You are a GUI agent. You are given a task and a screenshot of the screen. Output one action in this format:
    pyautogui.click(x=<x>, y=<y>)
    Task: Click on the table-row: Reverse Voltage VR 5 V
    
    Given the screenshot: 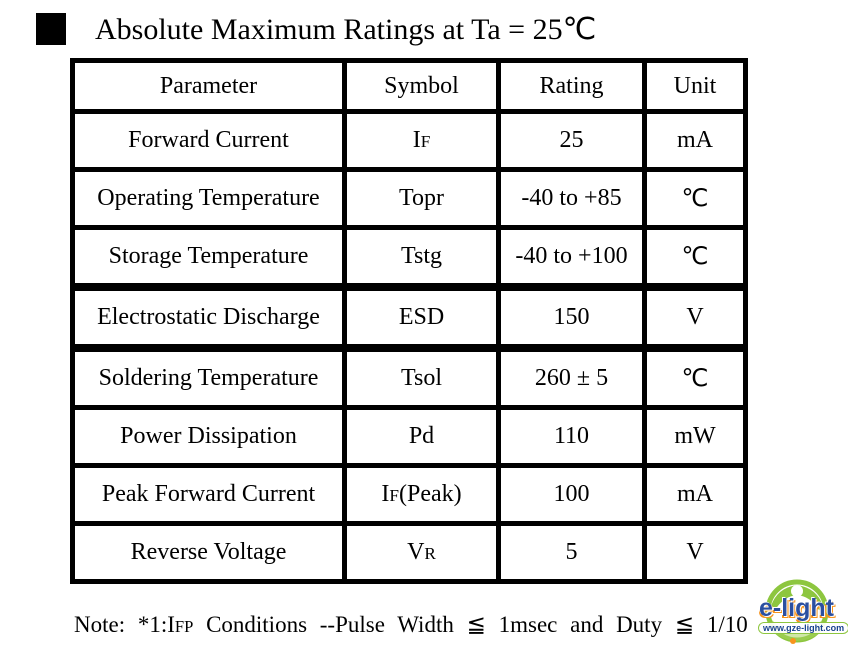 What is the action you would take?
    pyautogui.click(x=409, y=552)
    